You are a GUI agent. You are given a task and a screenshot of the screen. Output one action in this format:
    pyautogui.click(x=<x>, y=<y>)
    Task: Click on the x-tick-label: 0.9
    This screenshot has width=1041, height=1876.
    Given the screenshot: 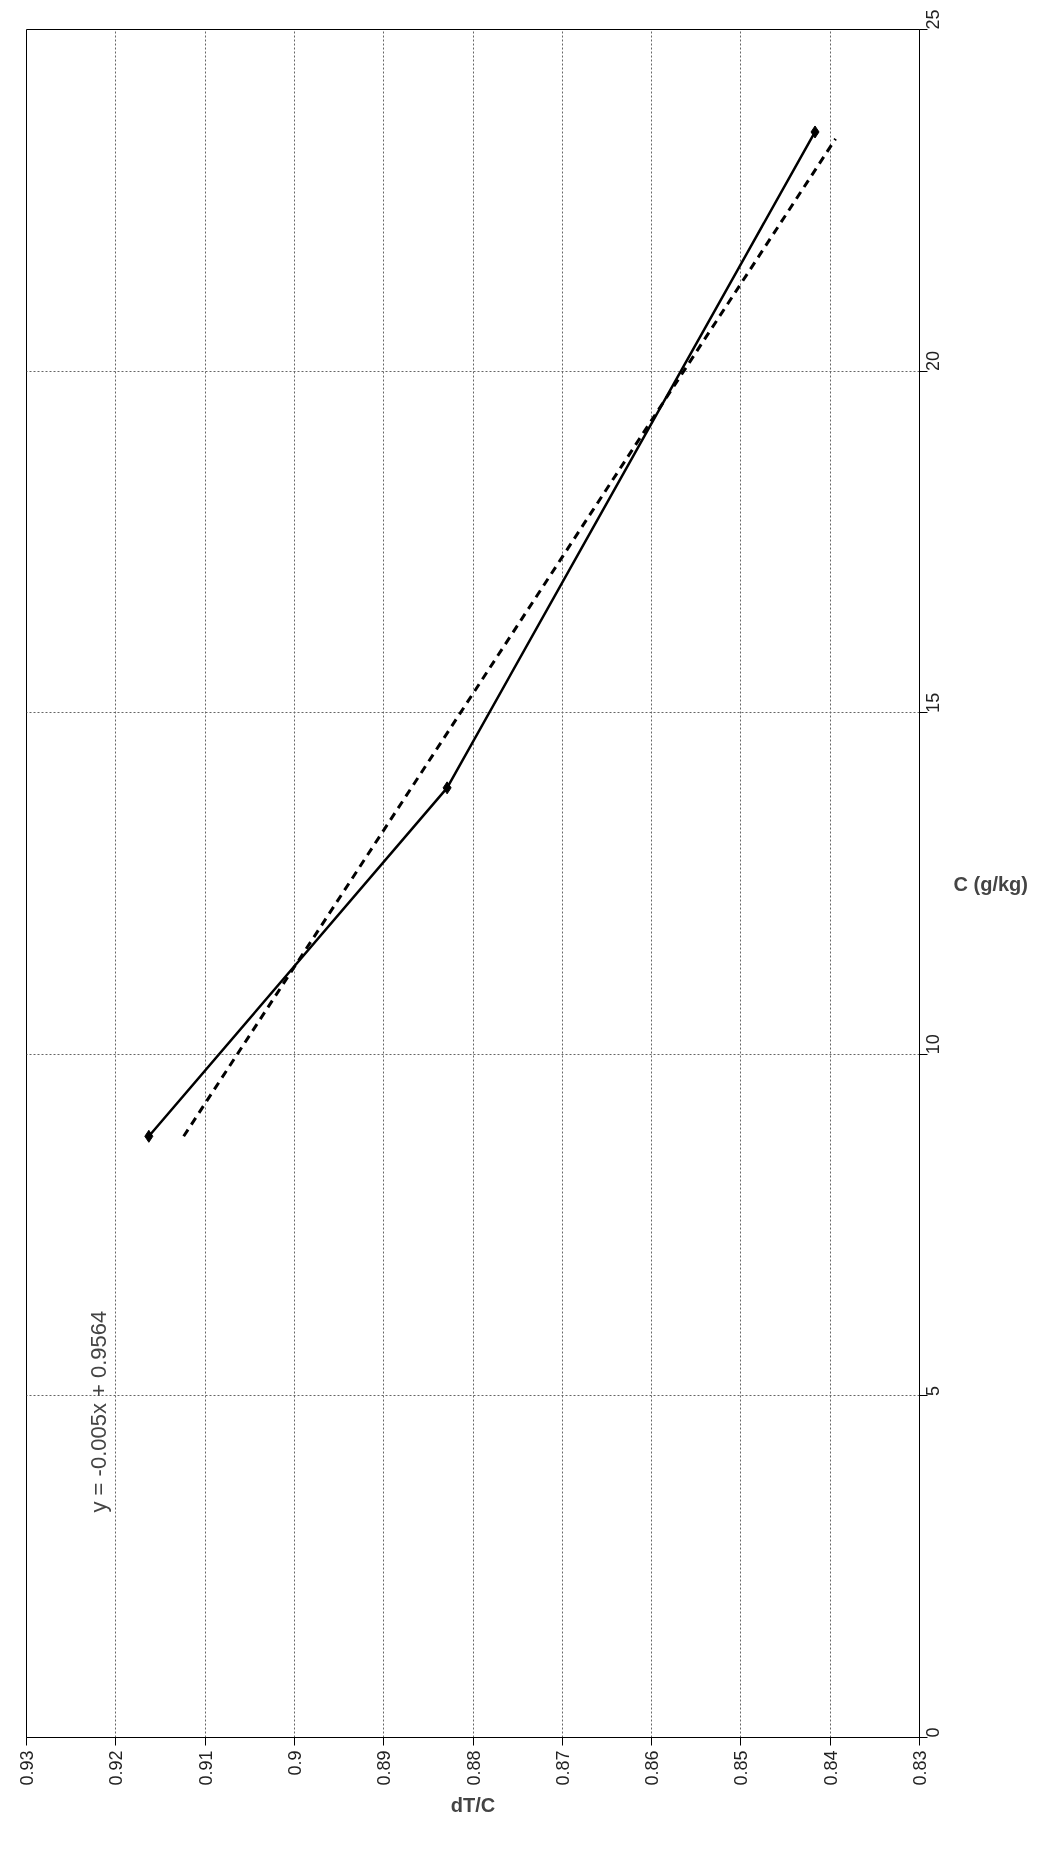 What is the action you would take?
    pyautogui.click(x=294, y=1763)
    